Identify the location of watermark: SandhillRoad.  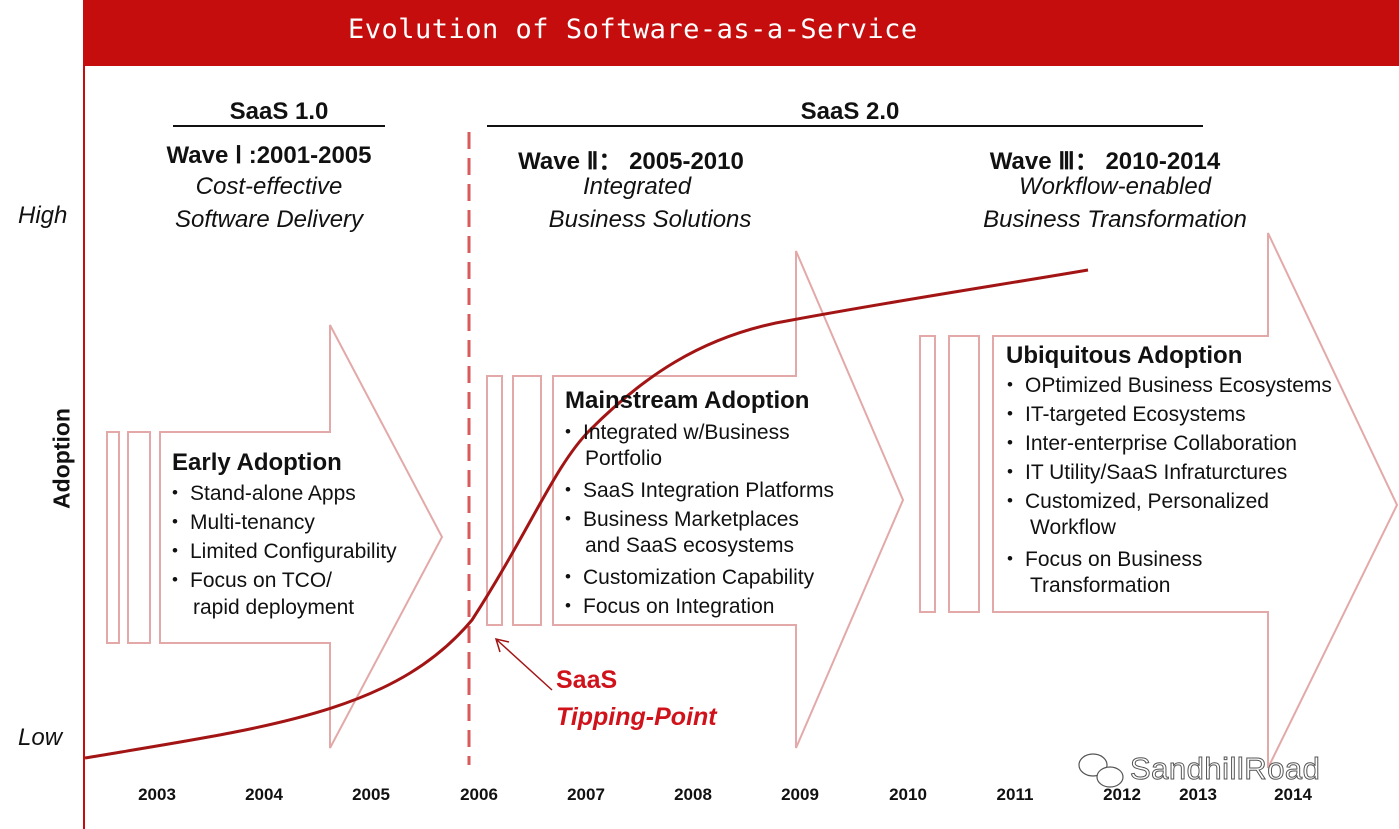
(1225, 769).